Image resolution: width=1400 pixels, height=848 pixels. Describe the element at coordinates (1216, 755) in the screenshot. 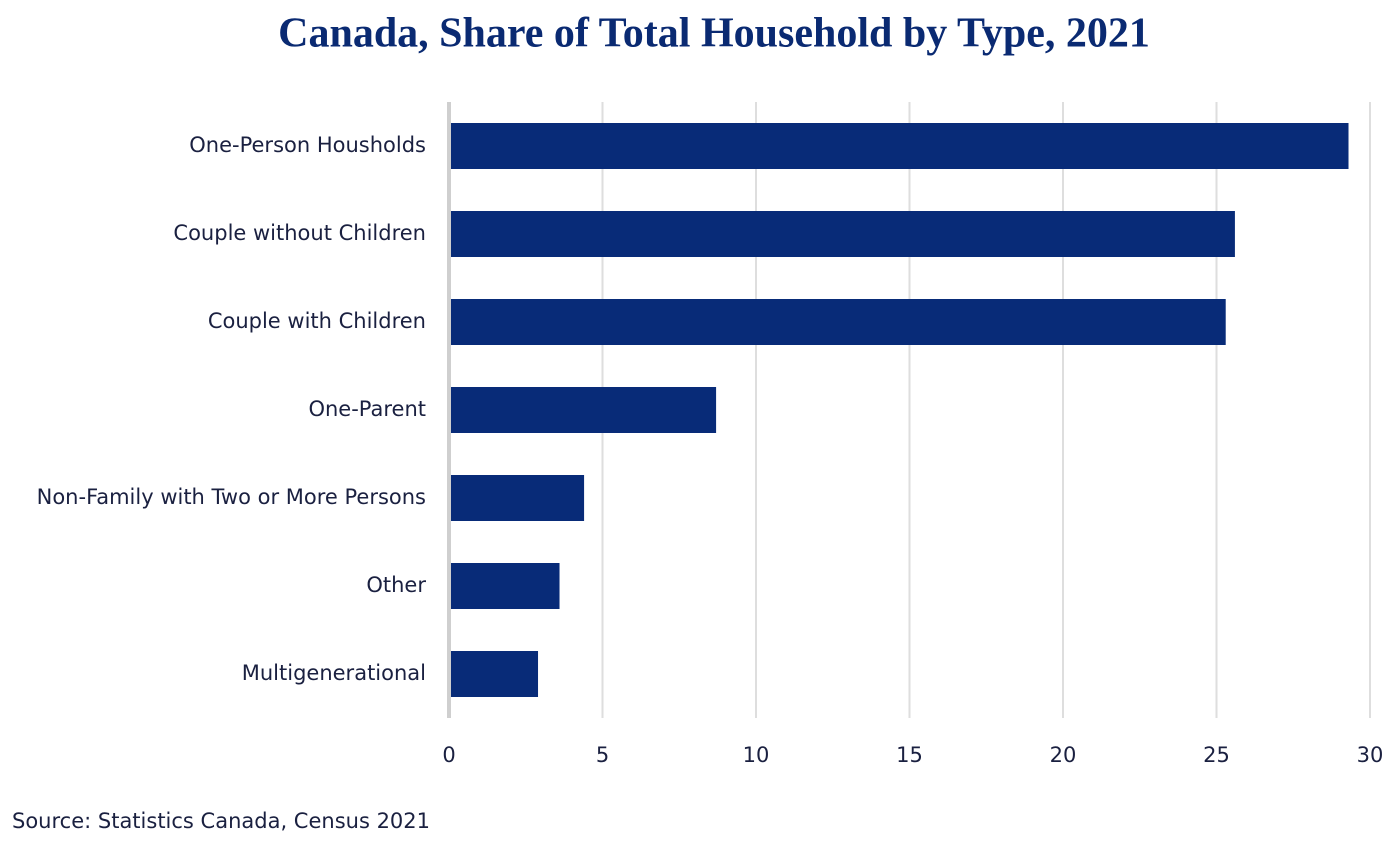

I see `x-tick-label: 25` at that location.